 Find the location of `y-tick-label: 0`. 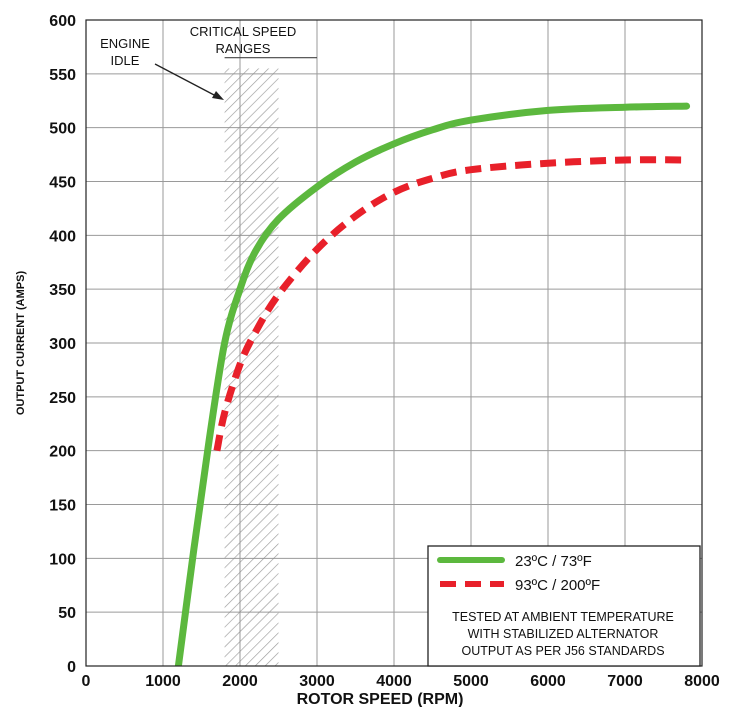

y-tick-label: 0 is located at coordinates (71, 667).